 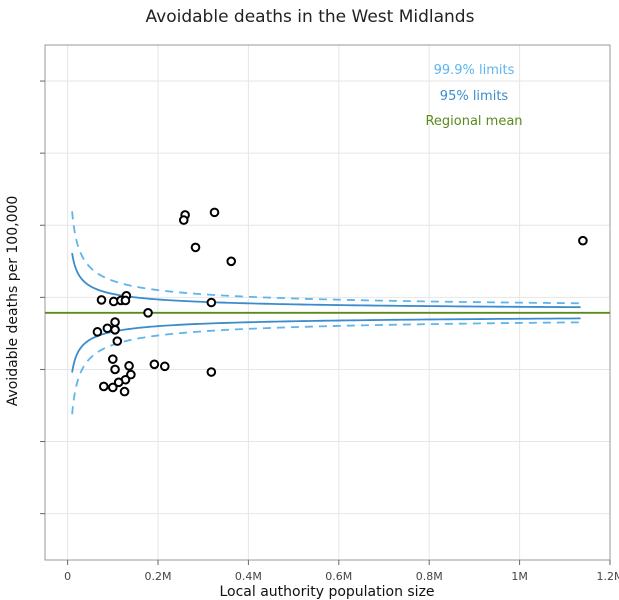 What do you see at coordinates (310, 17) in the screenshot?
I see `chart-title: Avoidable deaths in the West Midlands` at bounding box center [310, 17].